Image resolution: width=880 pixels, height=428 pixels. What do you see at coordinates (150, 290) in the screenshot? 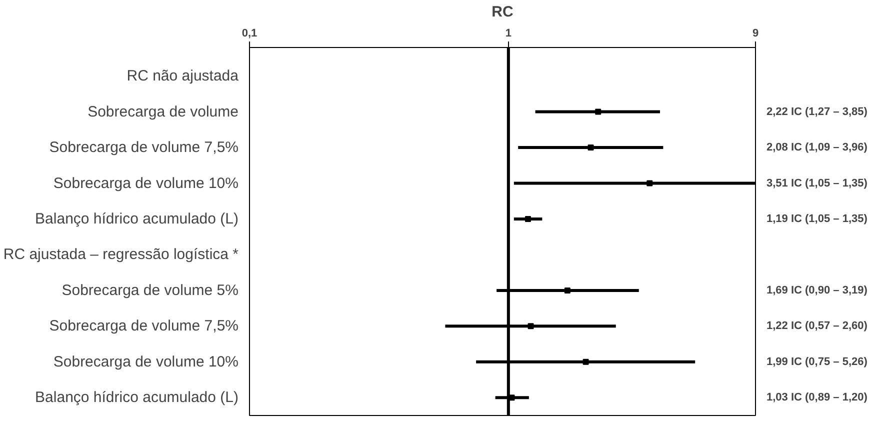
I see `y-tick-label: Sobrecarga de volume 5%` at bounding box center [150, 290].